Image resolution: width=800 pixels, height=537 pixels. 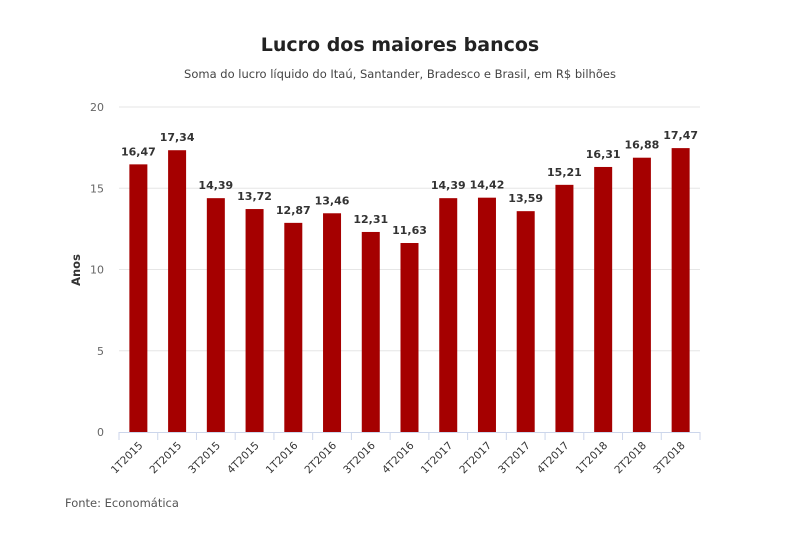 What do you see at coordinates (642, 145) in the screenshot?
I see `data-label: 16,88` at bounding box center [642, 145].